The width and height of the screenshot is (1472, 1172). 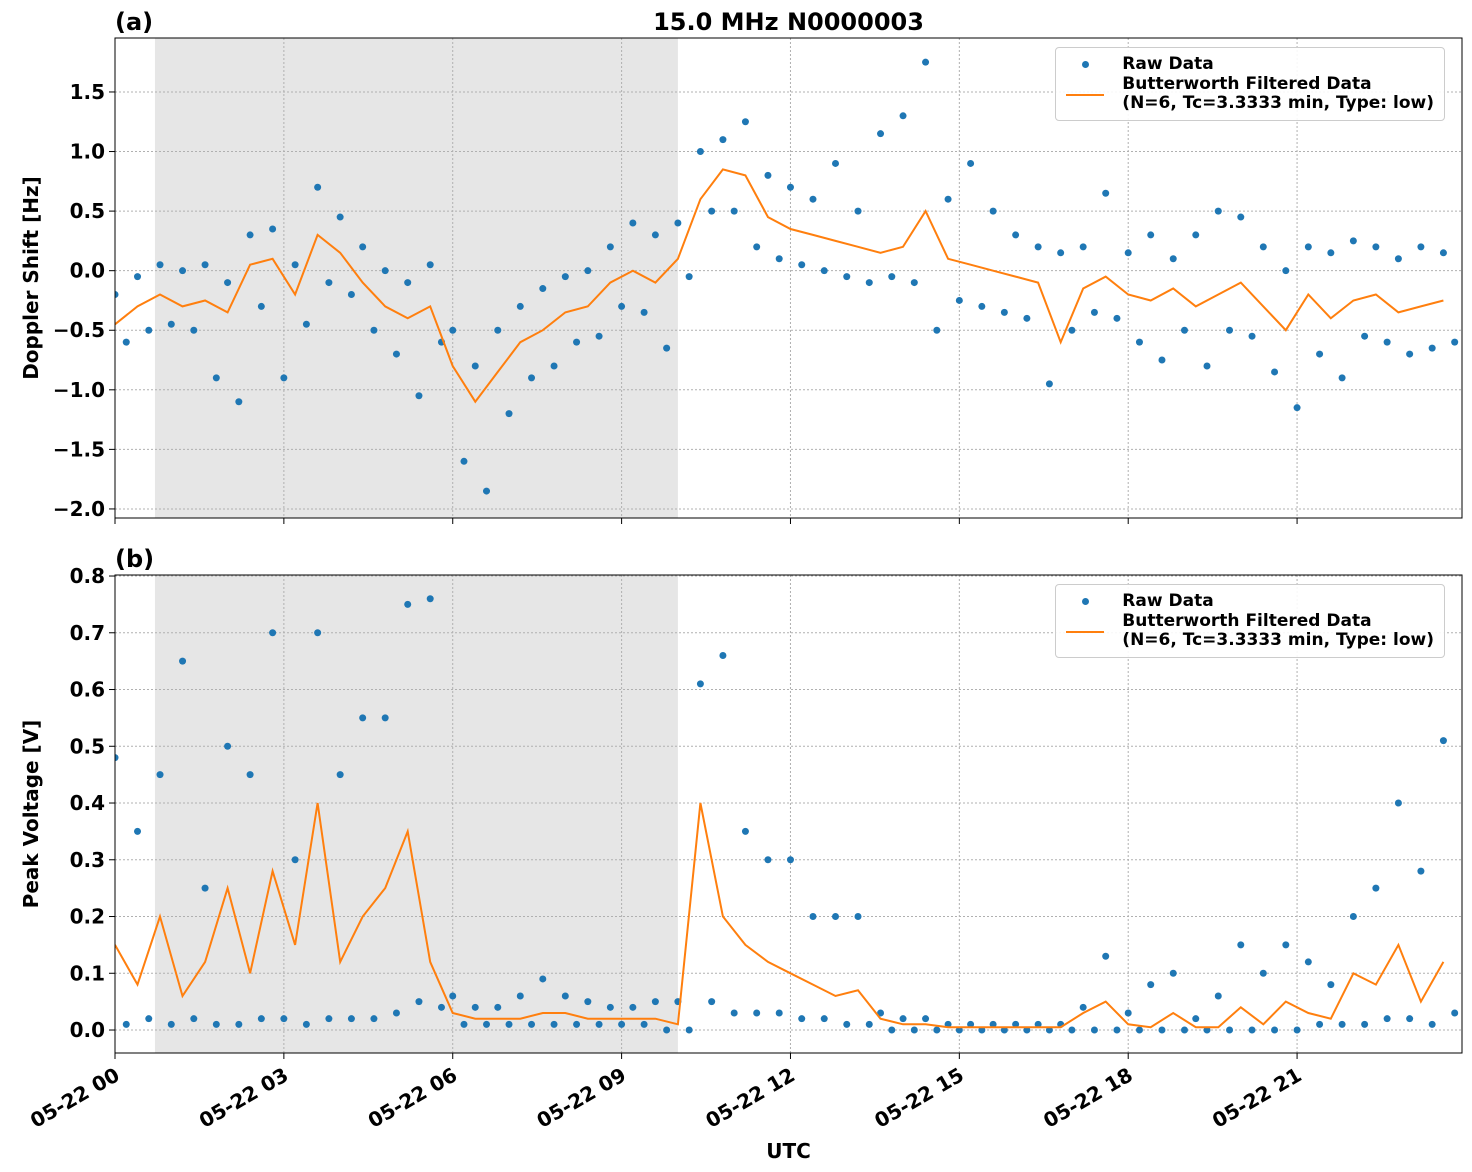 I want to click on y-tick-label: 0.7, so click(x=87, y=633).